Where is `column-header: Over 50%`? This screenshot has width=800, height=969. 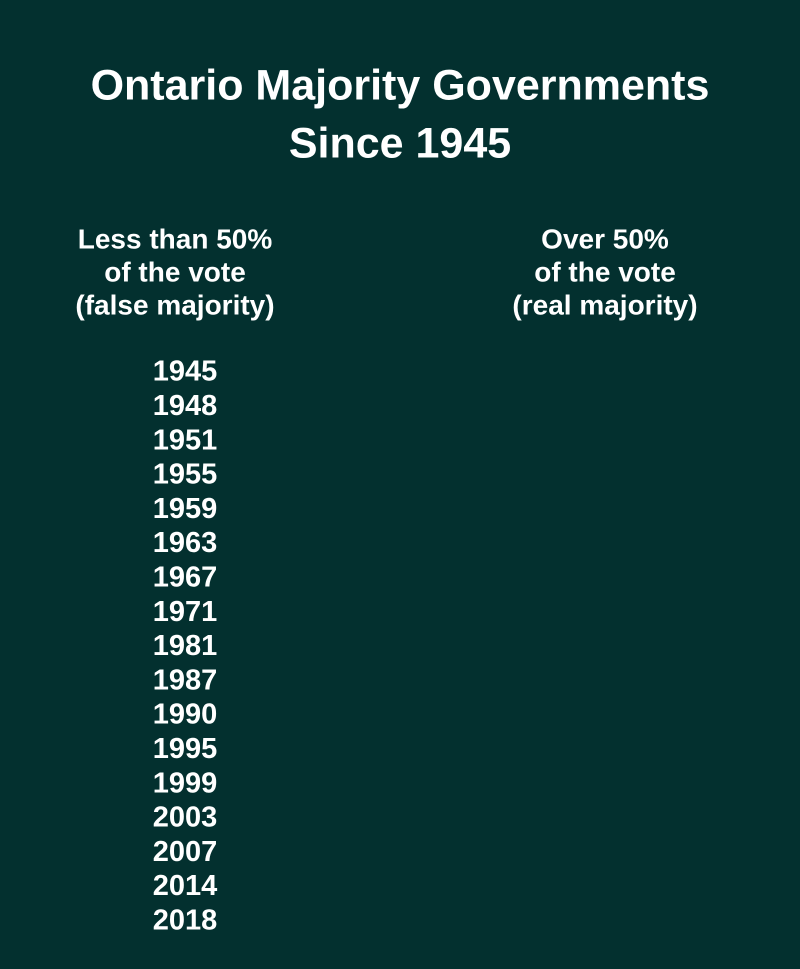 column-header: Over 50% is located at coordinates (605, 238).